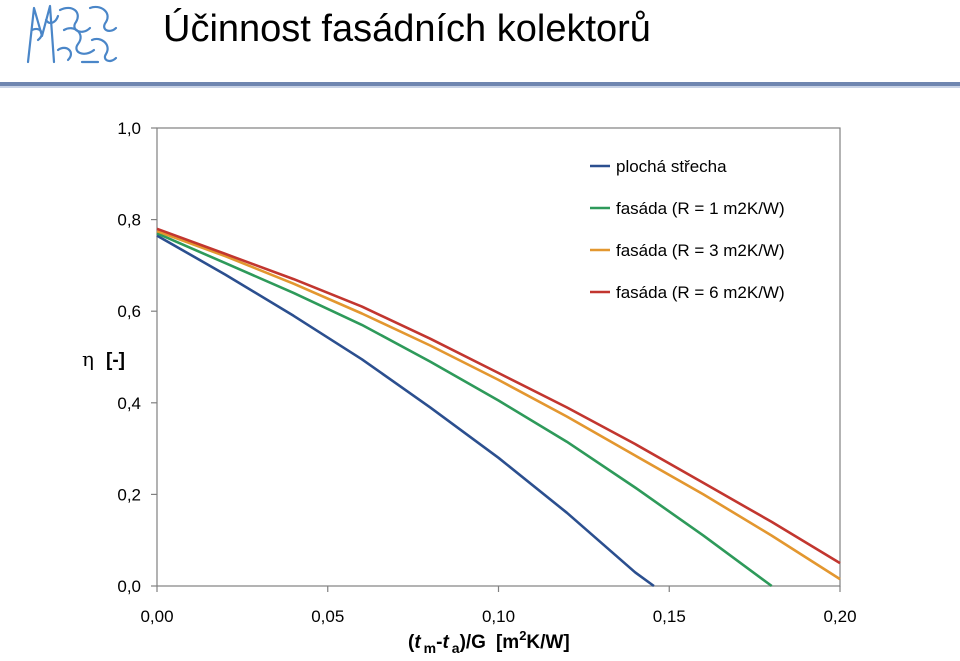 This screenshot has height=661, width=960. Describe the element at coordinates (700, 250) in the screenshot. I see `legend-label-3: fasáda (R = 3 m2K/W)` at that location.